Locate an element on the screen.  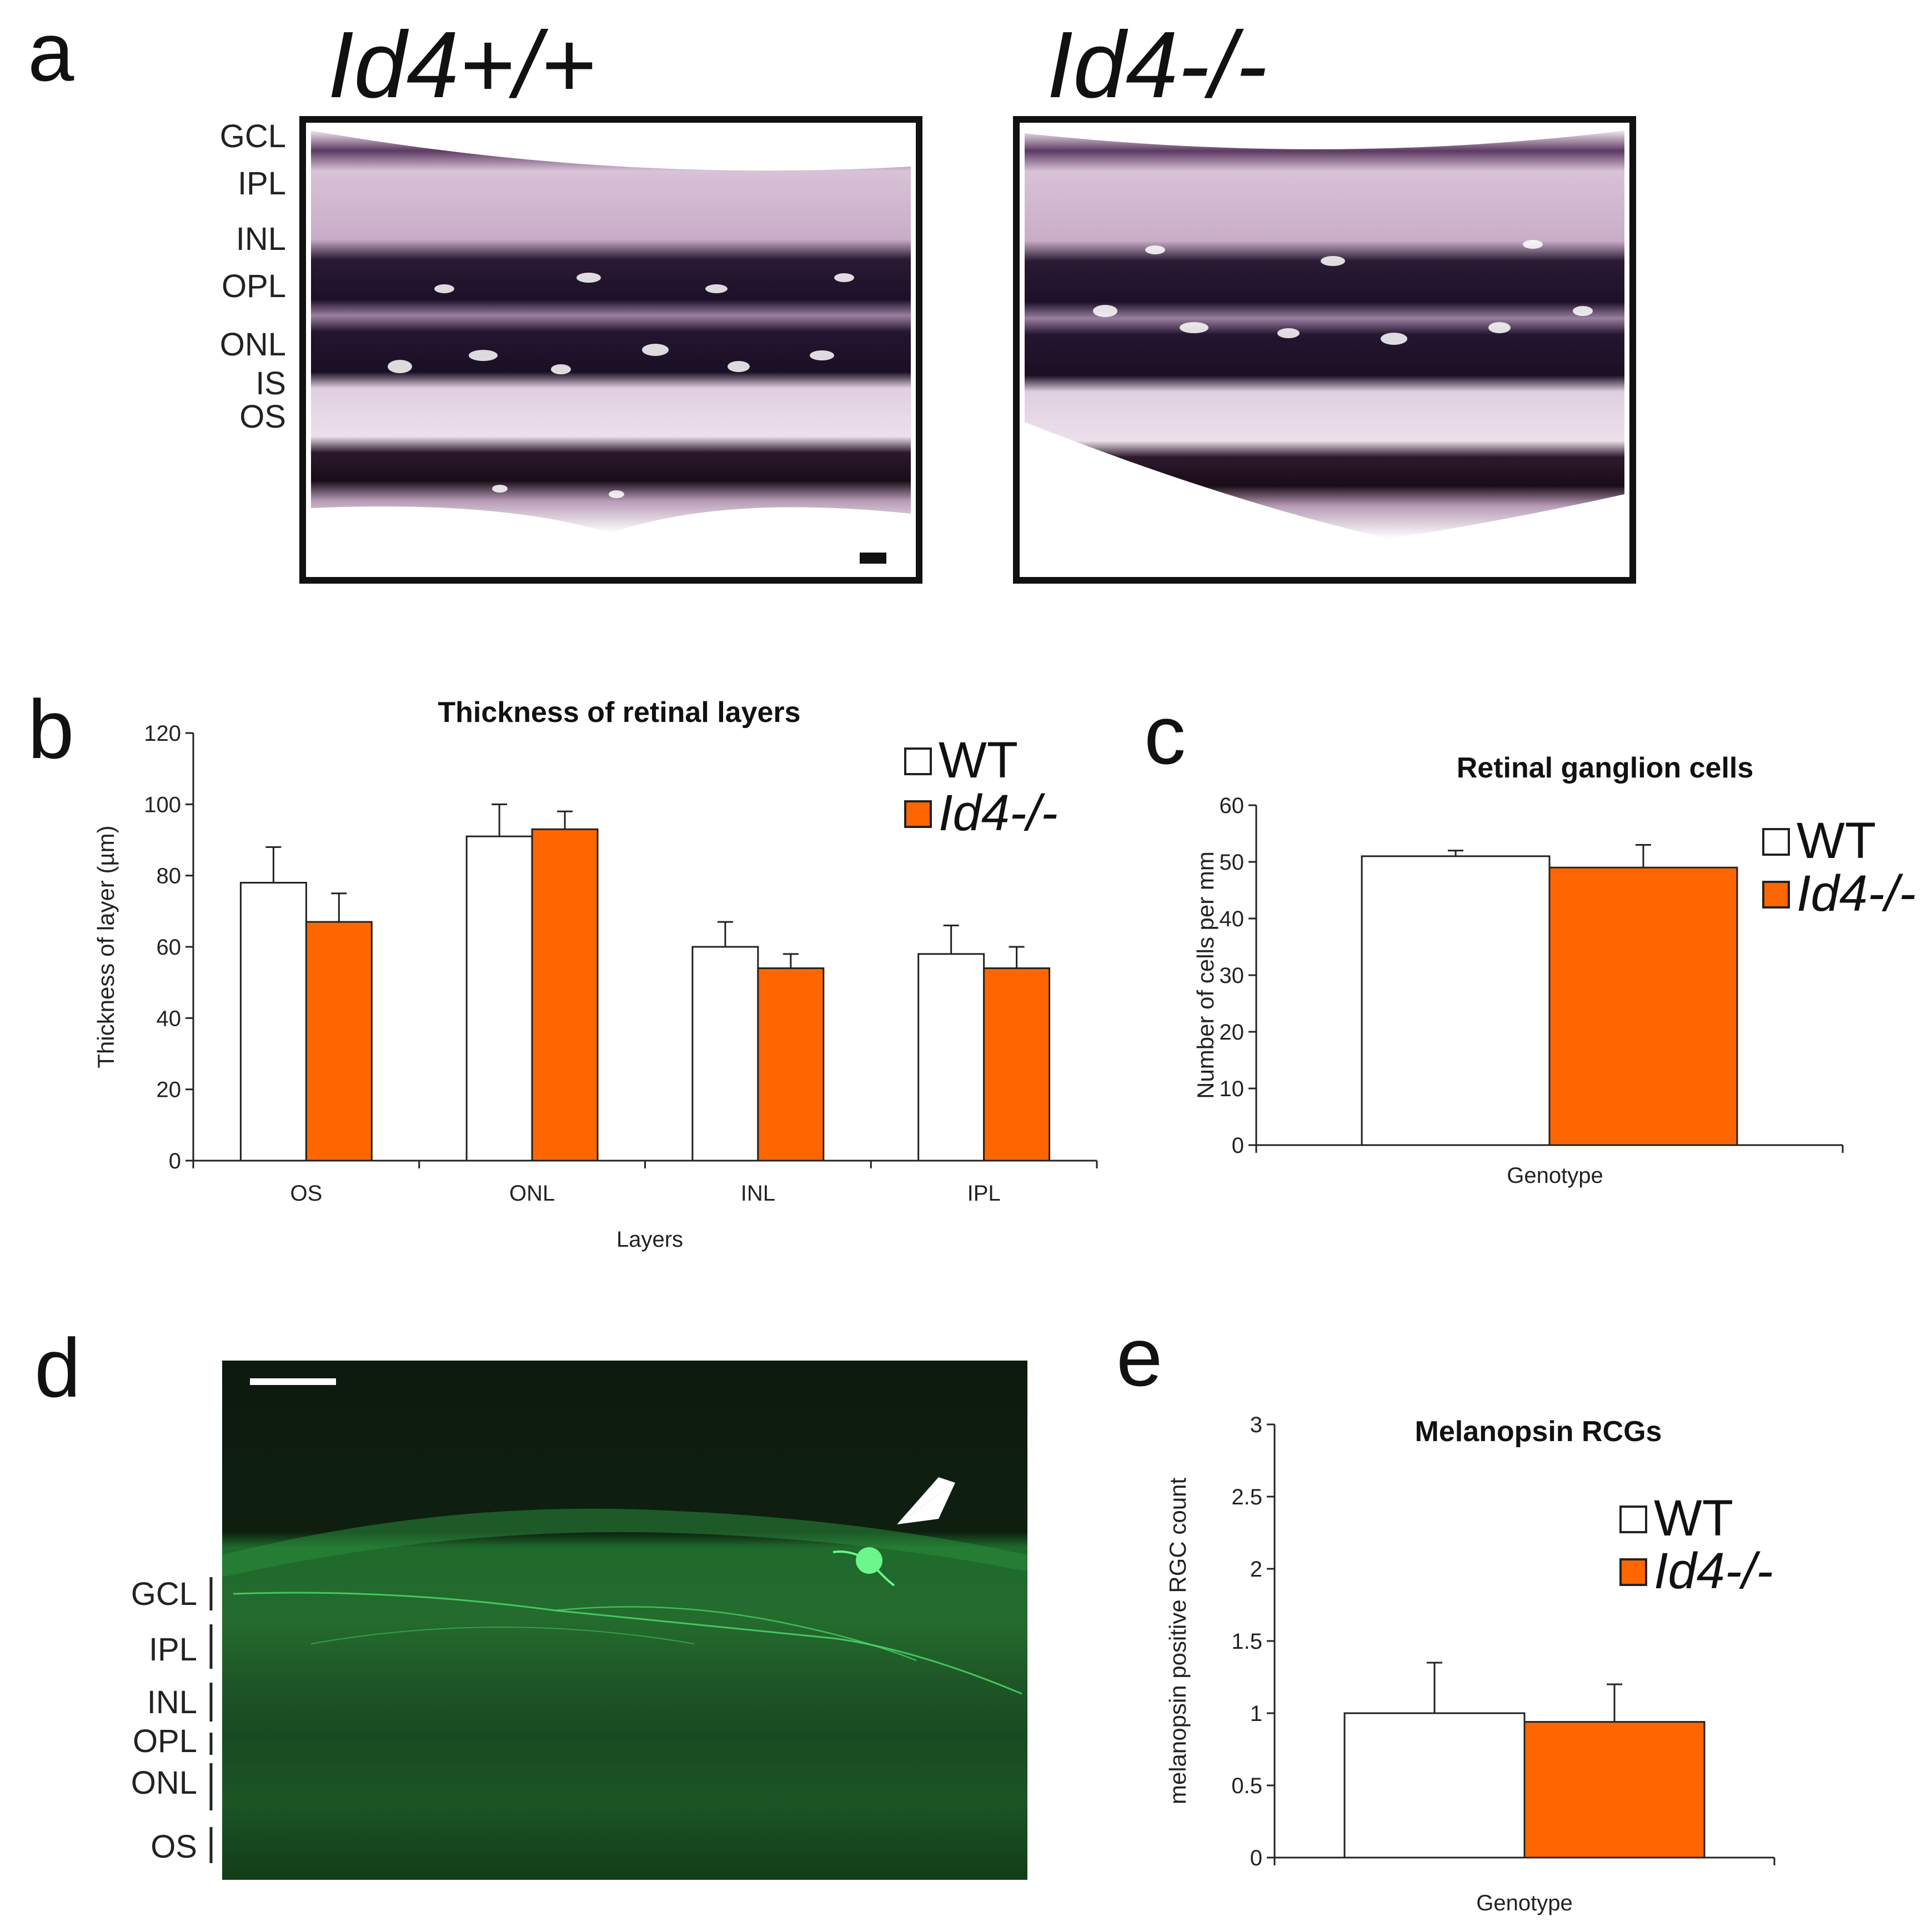
x-tick-label: OS is located at coordinates (306, 1193).